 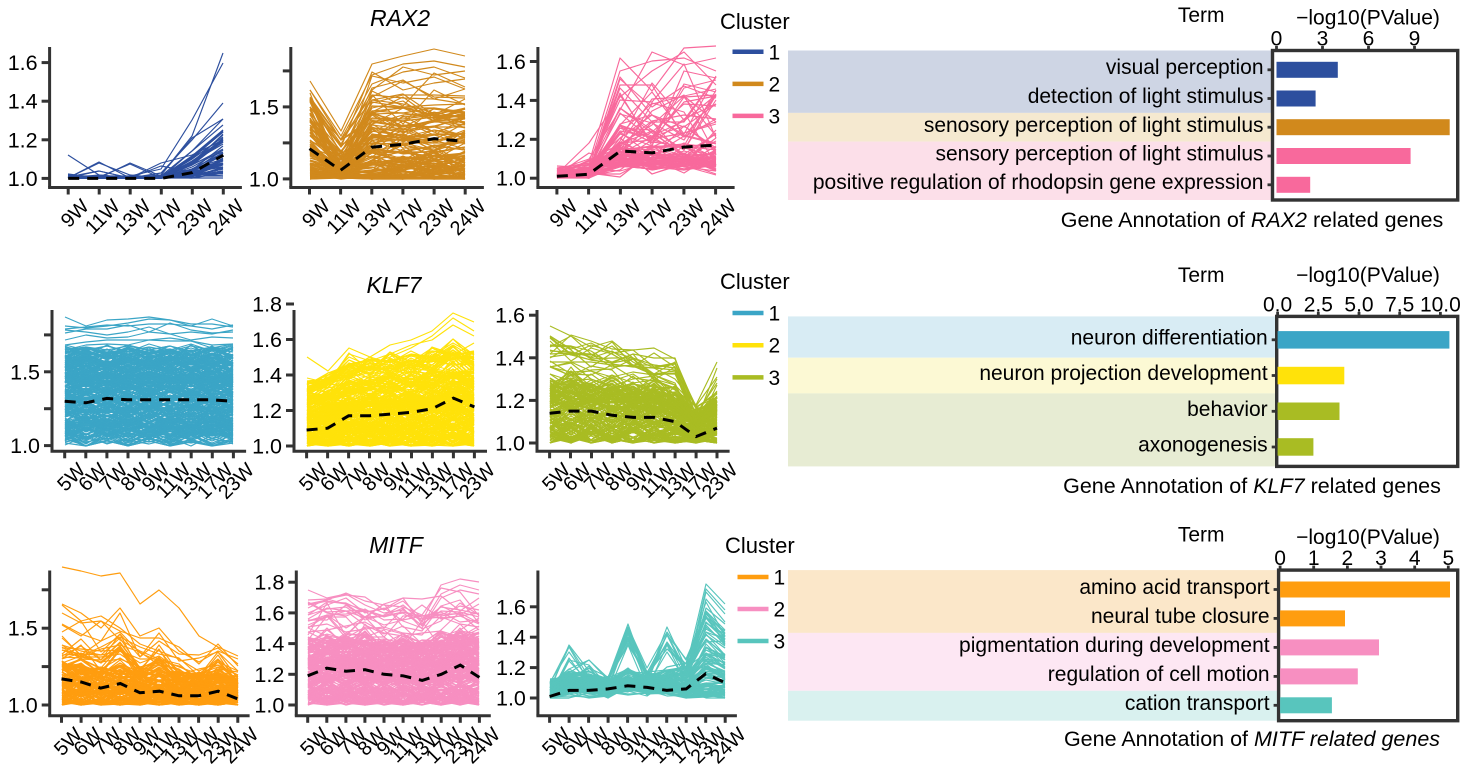 What do you see at coordinates (1369, 39) in the screenshot?
I see `svg-text: 6` at bounding box center [1369, 39].